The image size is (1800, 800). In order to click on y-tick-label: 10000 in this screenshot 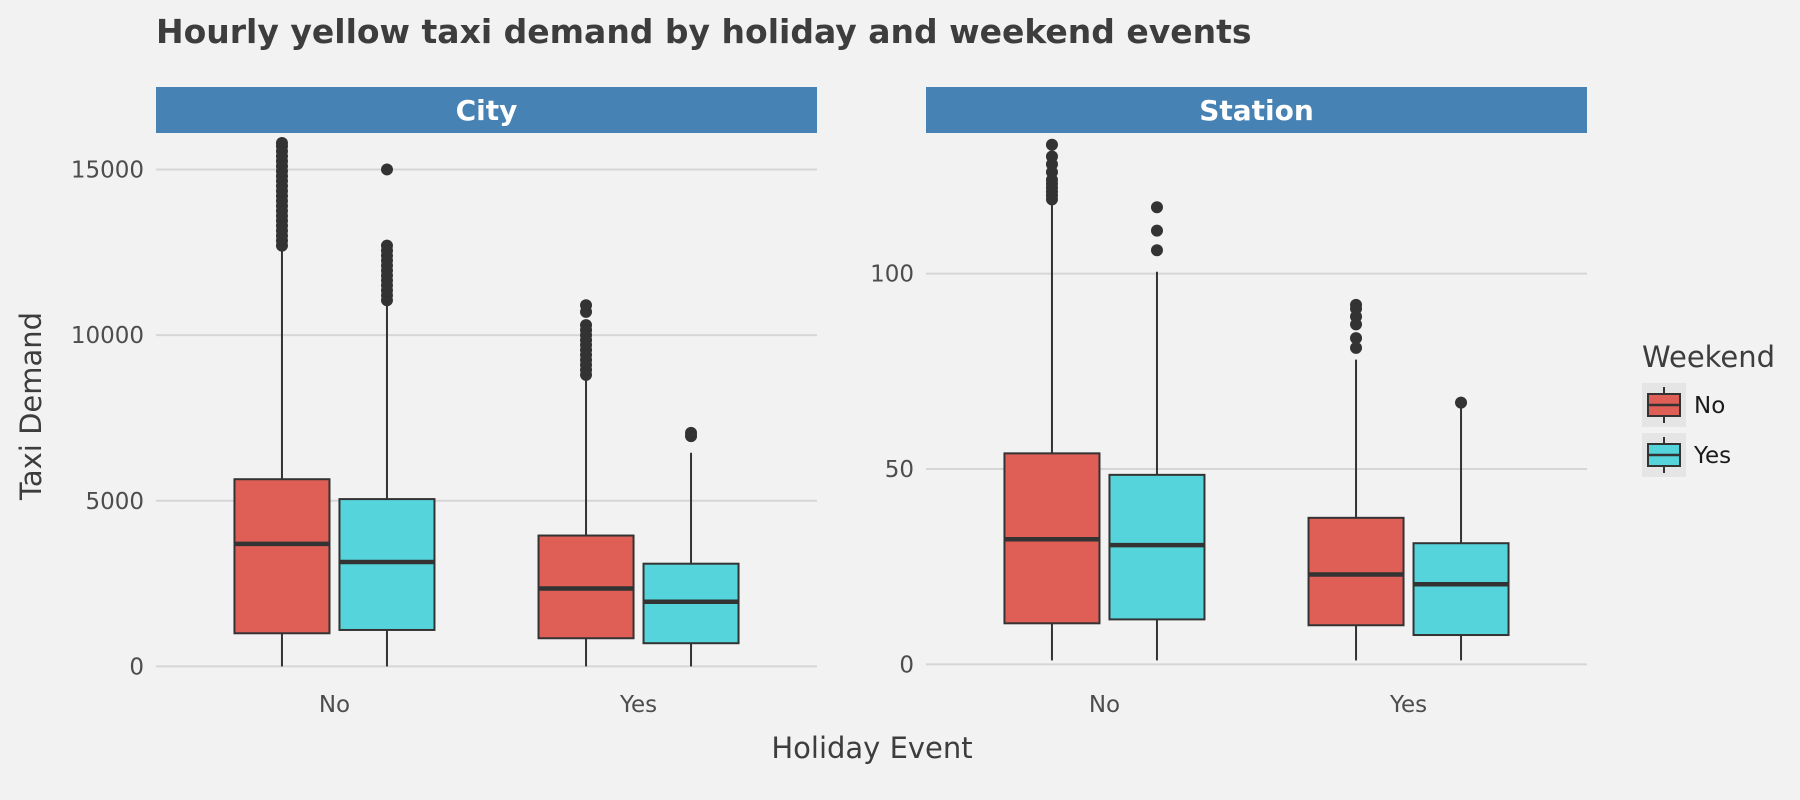, I will do `click(107, 336)`.